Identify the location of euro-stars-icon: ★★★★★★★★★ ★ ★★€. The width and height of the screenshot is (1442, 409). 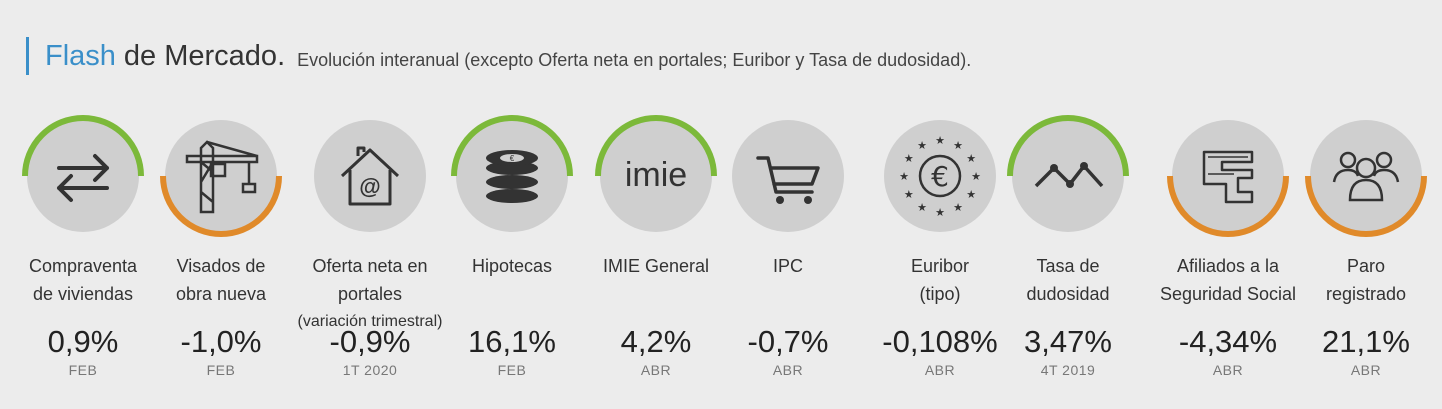
(940, 176).